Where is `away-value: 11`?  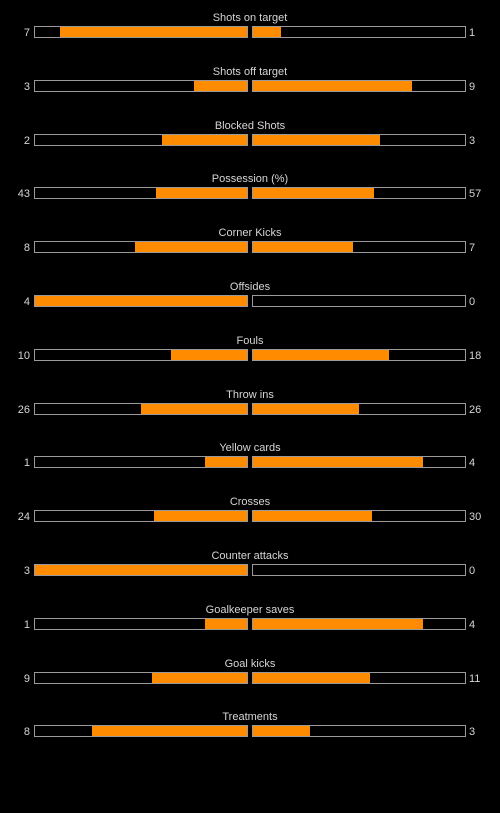 away-value: 11 is located at coordinates (475, 678).